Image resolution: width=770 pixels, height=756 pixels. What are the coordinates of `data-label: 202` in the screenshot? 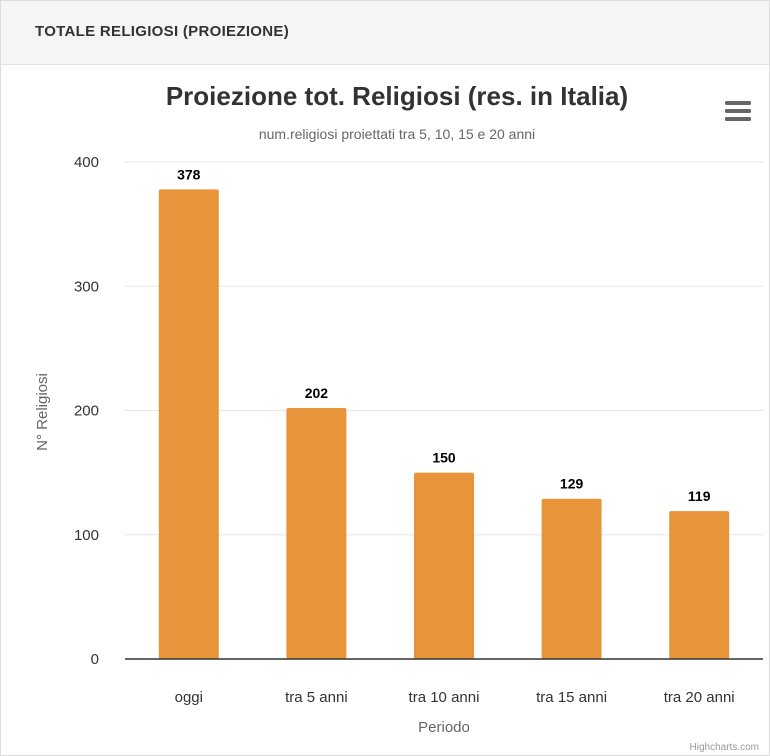 It's located at (317, 393).